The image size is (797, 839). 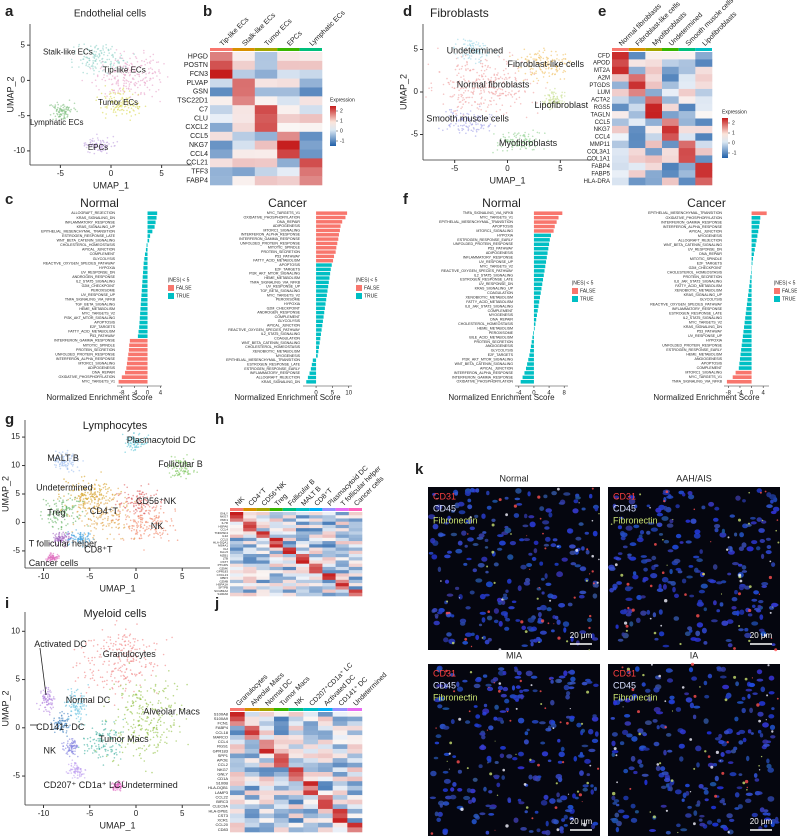 I want to click on category-label: IL2_STAT5_SIGNALING, so click(x=702, y=318).